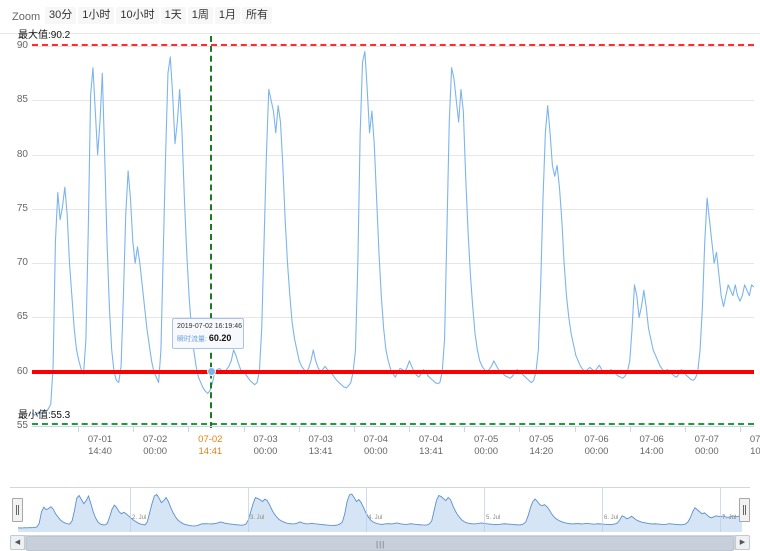 The height and width of the screenshot is (551, 760). Describe the element at coordinates (22, 263) in the screenshot. I see `y-axis-tick-label: 70` at that location.